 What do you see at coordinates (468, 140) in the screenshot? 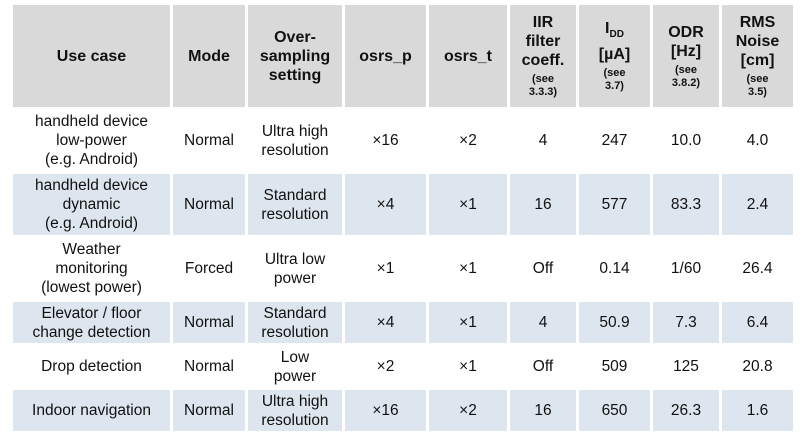
I see `table-cell: ×2` at bounding box center [468, 140].